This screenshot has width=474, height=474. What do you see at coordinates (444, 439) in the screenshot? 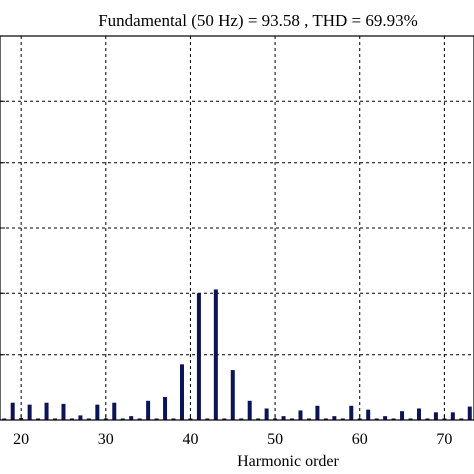
I see `x-tick-label: 70` at bounding box center [444, 439].